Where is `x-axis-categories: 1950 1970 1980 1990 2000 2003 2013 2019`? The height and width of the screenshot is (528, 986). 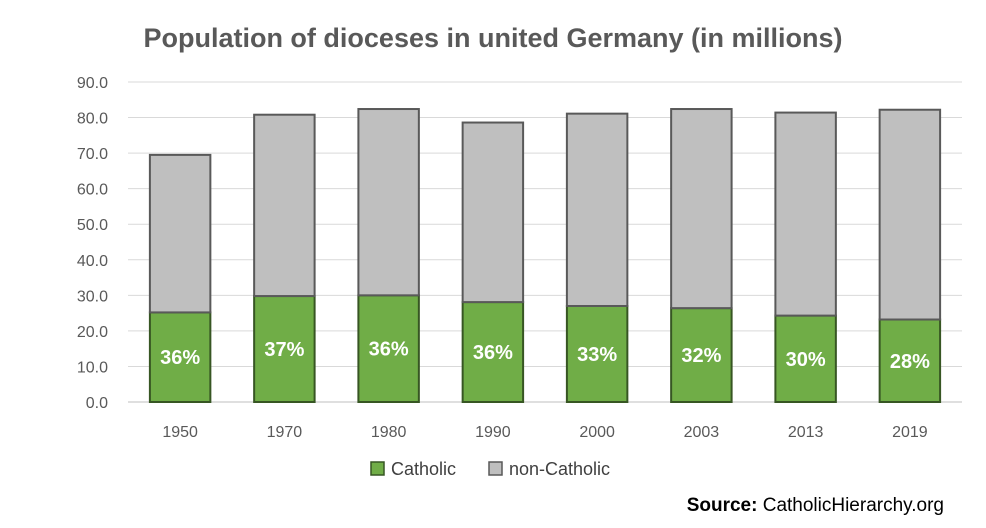
x-axis-categories: 1950 1970 1980 1990 2000 2003 2013 2019 is located at coordinates (544, 432).